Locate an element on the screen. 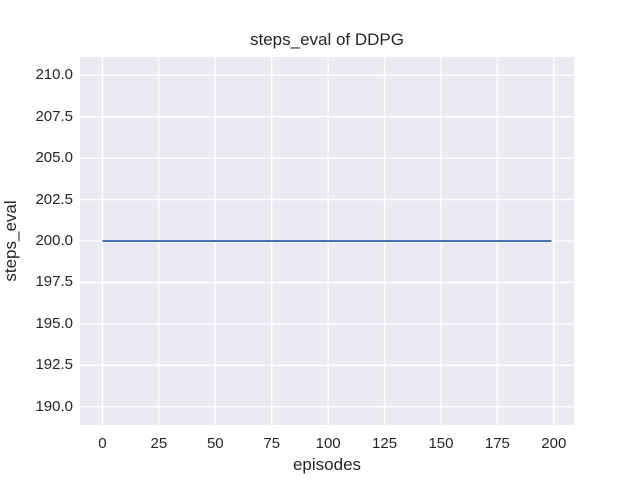  y-tick-label: 210.0 is located at coordinates (54, 75).